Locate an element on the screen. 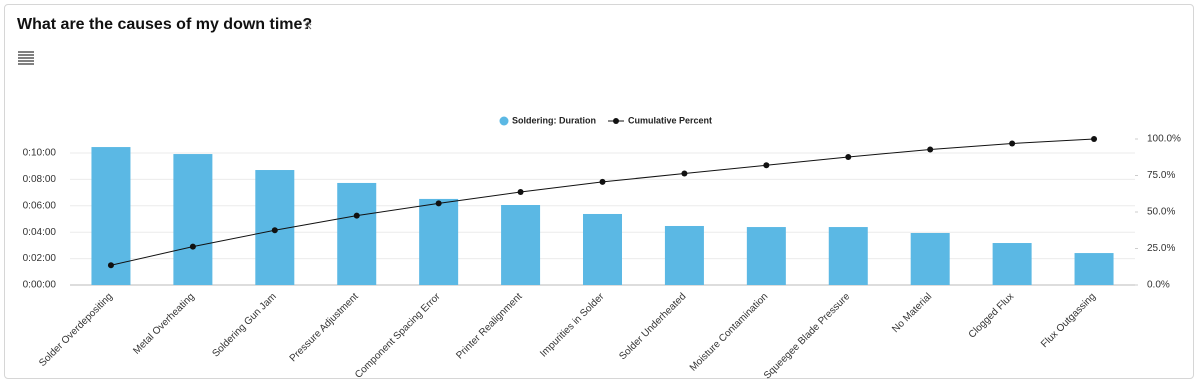 Image resolution: width=1200 pixels, height=385 pixels. x-tick-label: Solder Underheated is located at coordinates (652, 326).